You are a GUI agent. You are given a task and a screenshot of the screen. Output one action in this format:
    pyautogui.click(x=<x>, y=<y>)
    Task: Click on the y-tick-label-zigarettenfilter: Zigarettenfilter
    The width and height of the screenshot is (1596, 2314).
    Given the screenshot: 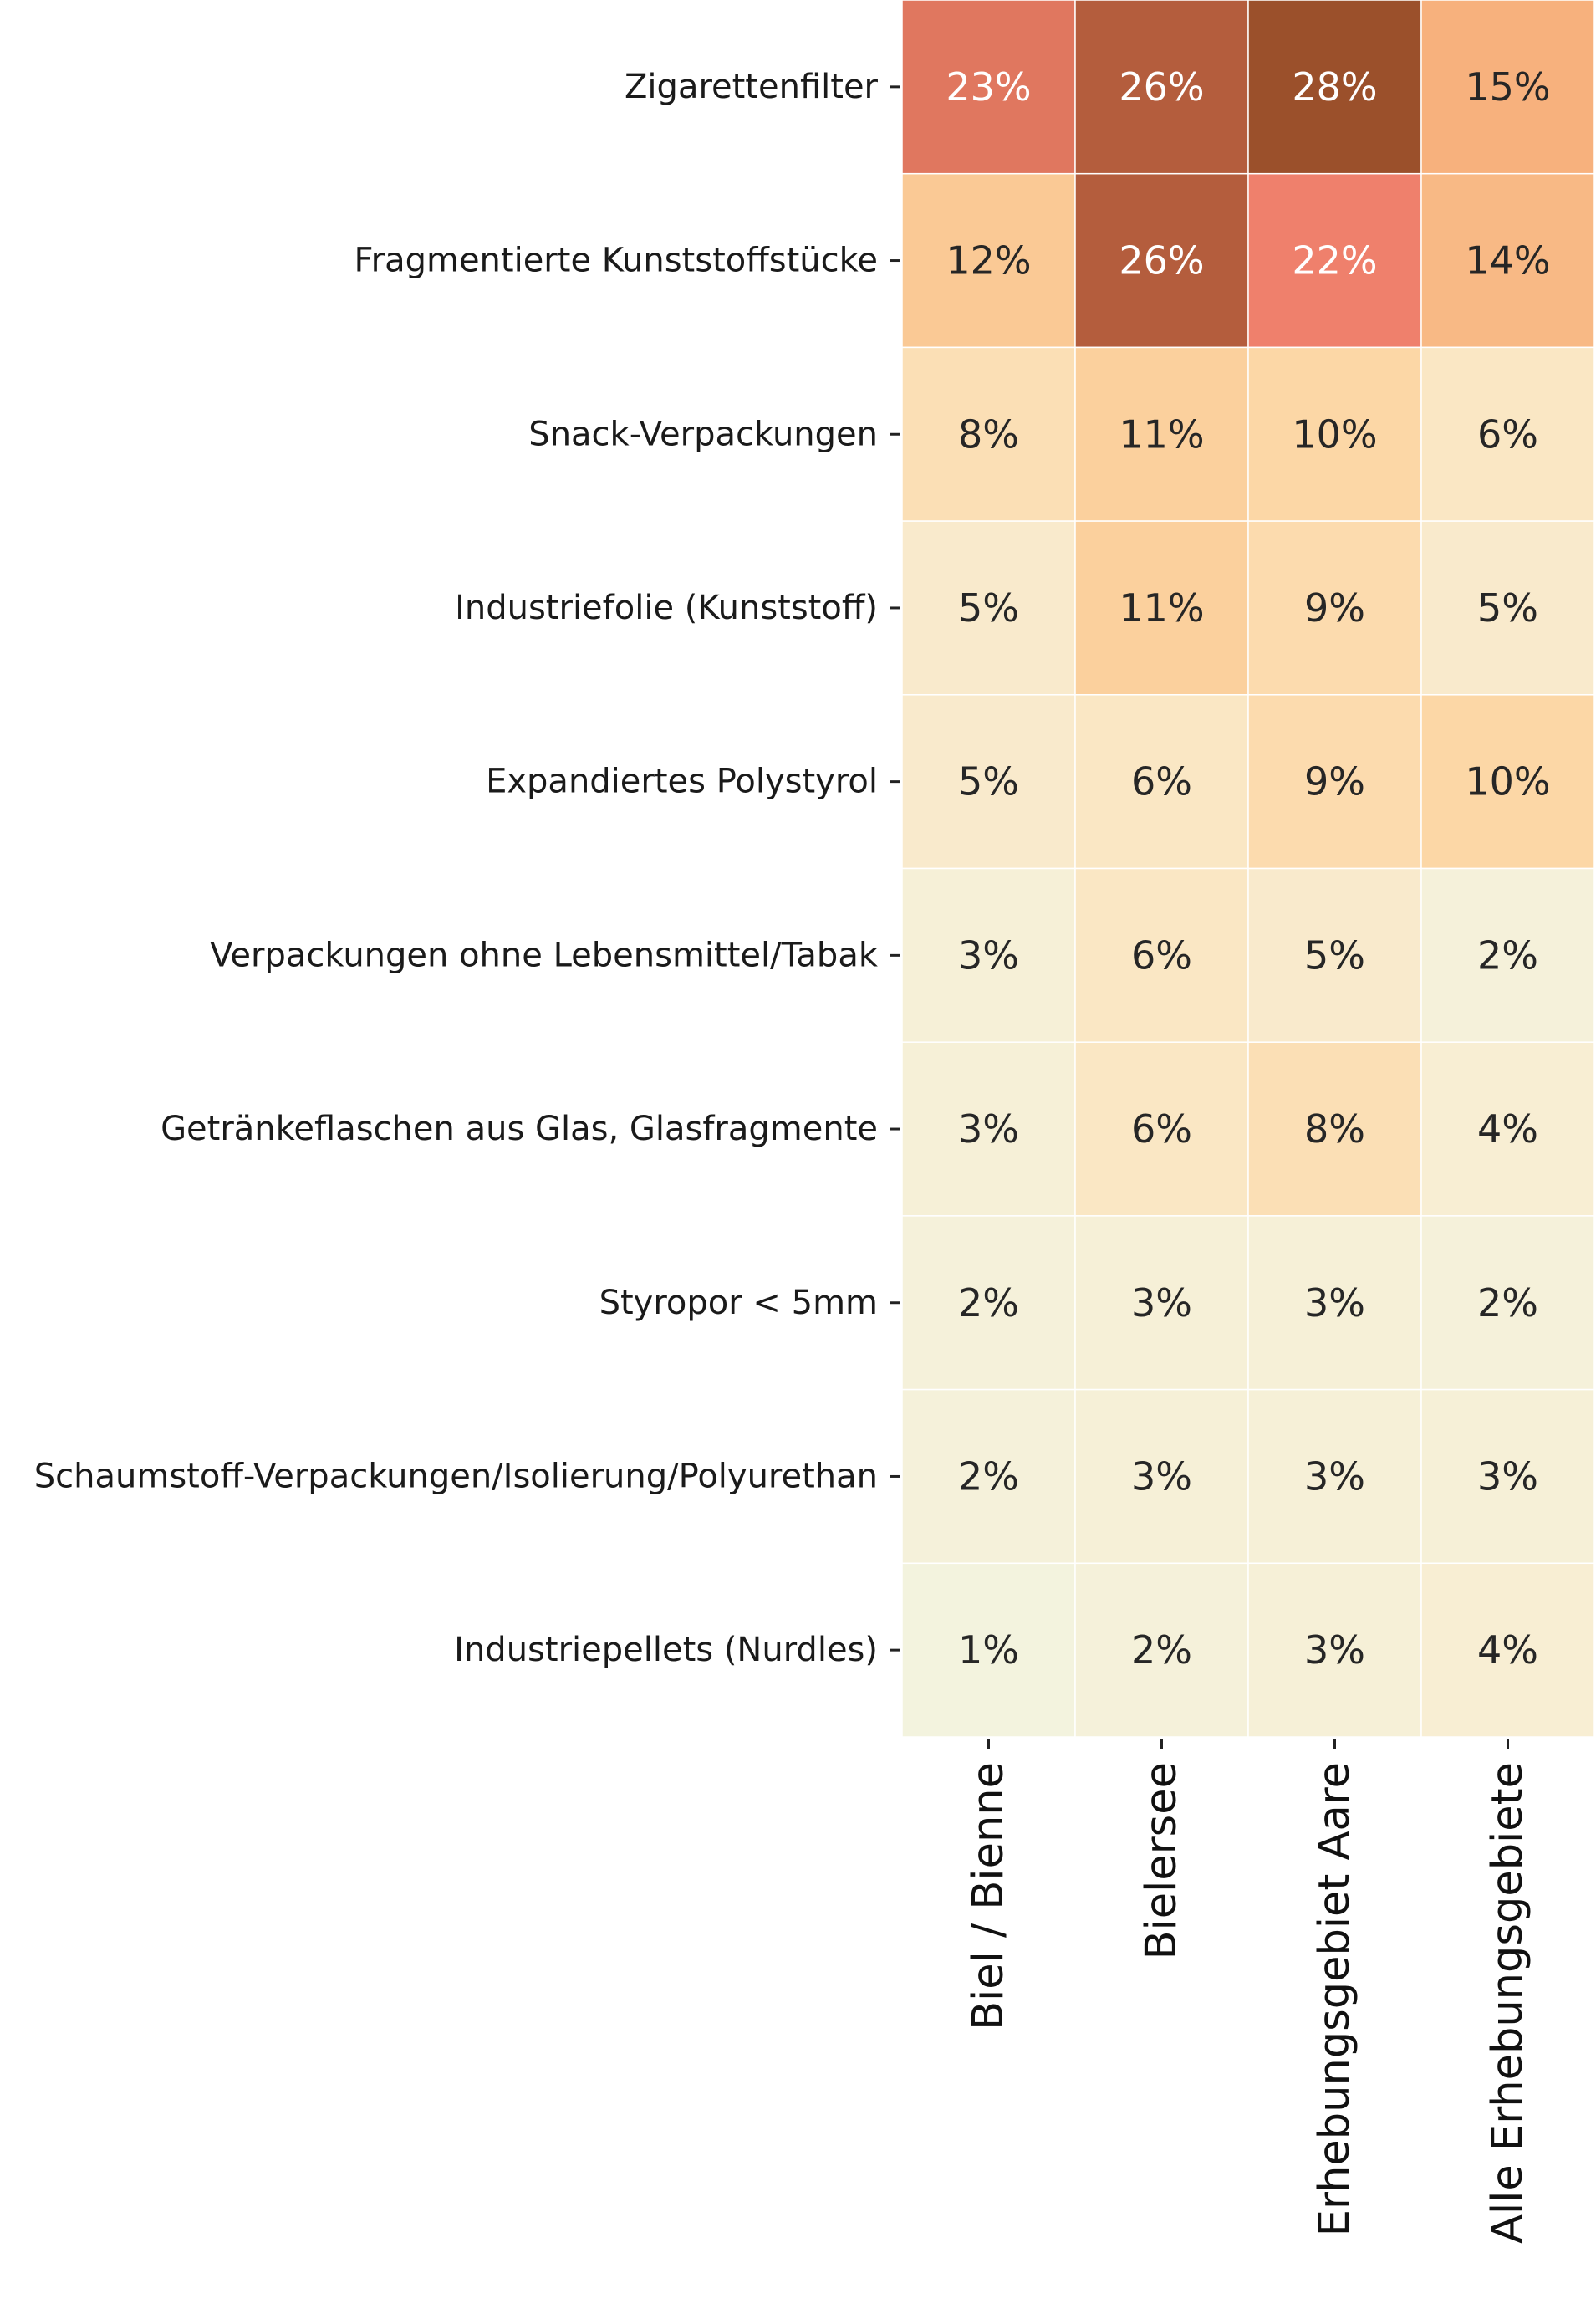 What is the action you would take?
    pyautogui.click(x=752, y=87)
    